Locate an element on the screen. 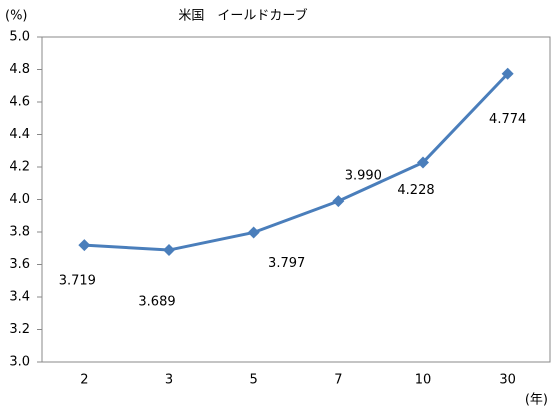  y-tick-label: 3.8 is located at coordinates (19, 232).